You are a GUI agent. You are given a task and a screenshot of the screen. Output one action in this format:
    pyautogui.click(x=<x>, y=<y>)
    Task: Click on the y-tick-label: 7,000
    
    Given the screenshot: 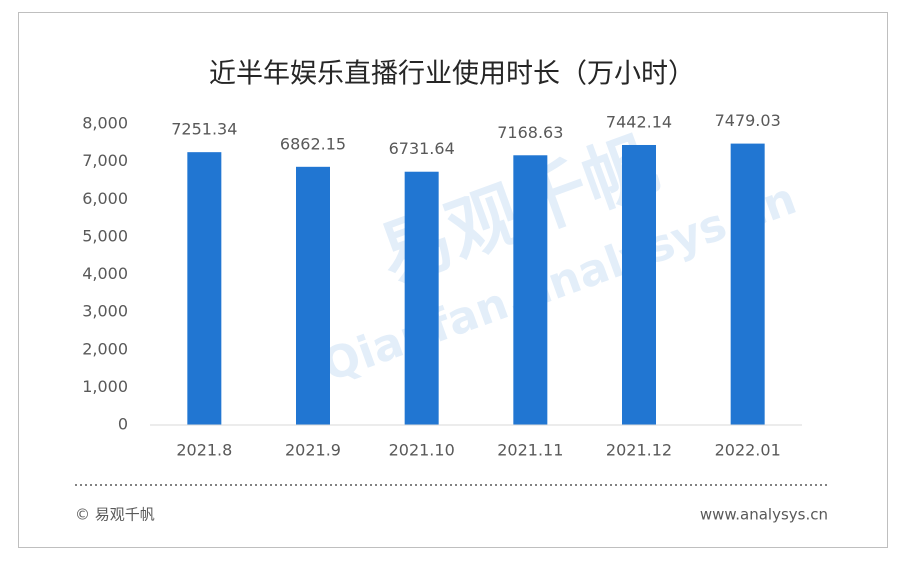 What is the action you would take?
    pyautogui.click(x=105, y=160)
    